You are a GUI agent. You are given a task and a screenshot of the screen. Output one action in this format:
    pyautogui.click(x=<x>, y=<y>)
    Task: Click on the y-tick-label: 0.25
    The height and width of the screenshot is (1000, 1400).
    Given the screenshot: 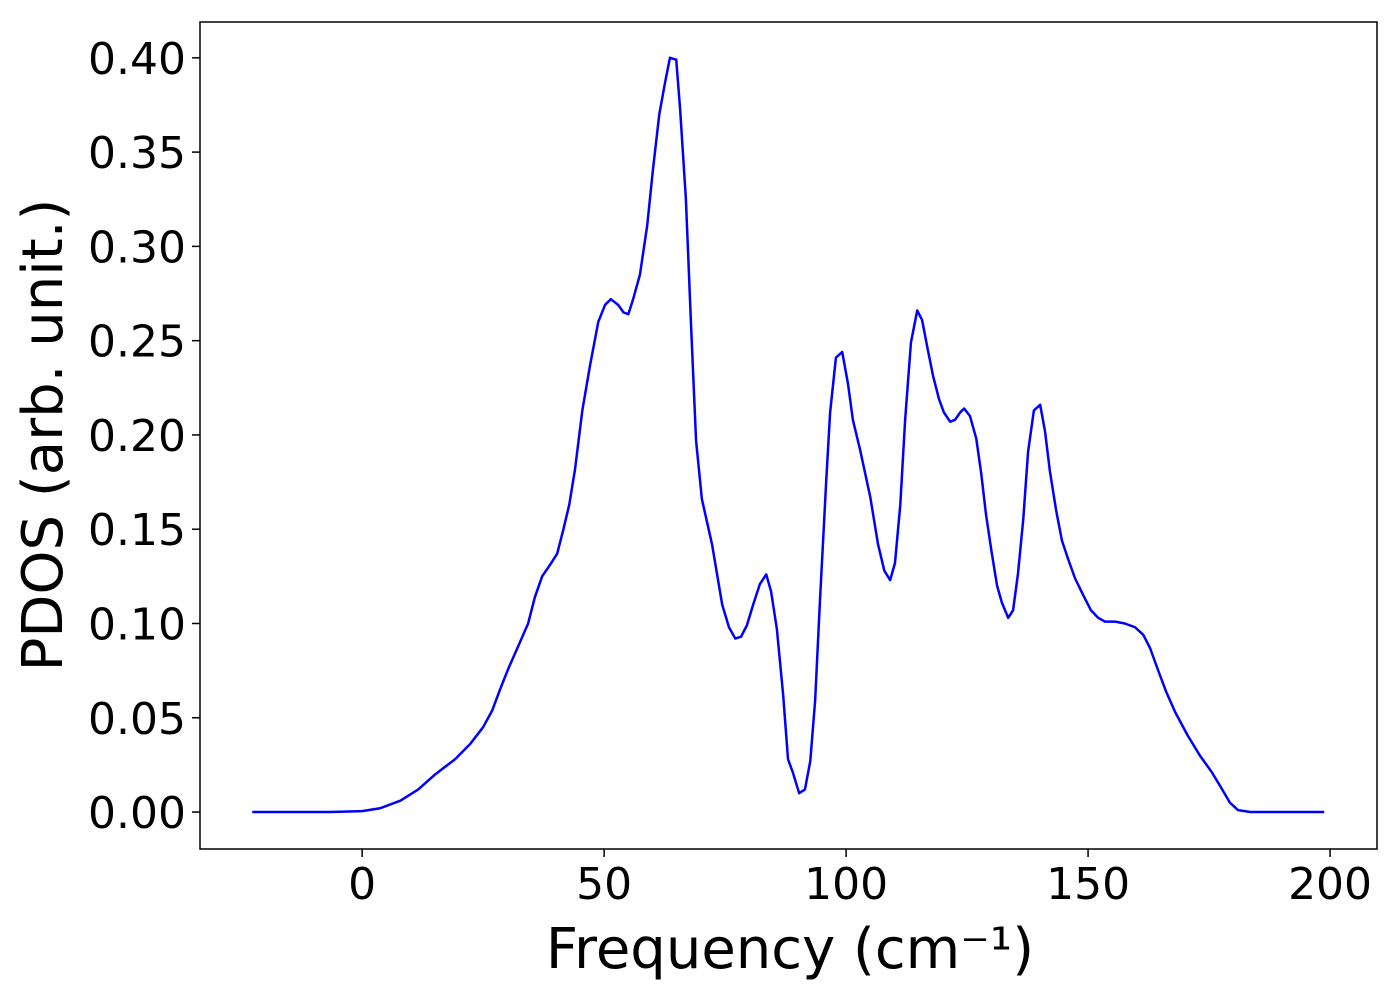 What is the action you would take?
    pyautogui.click(x=137, y=342)
    